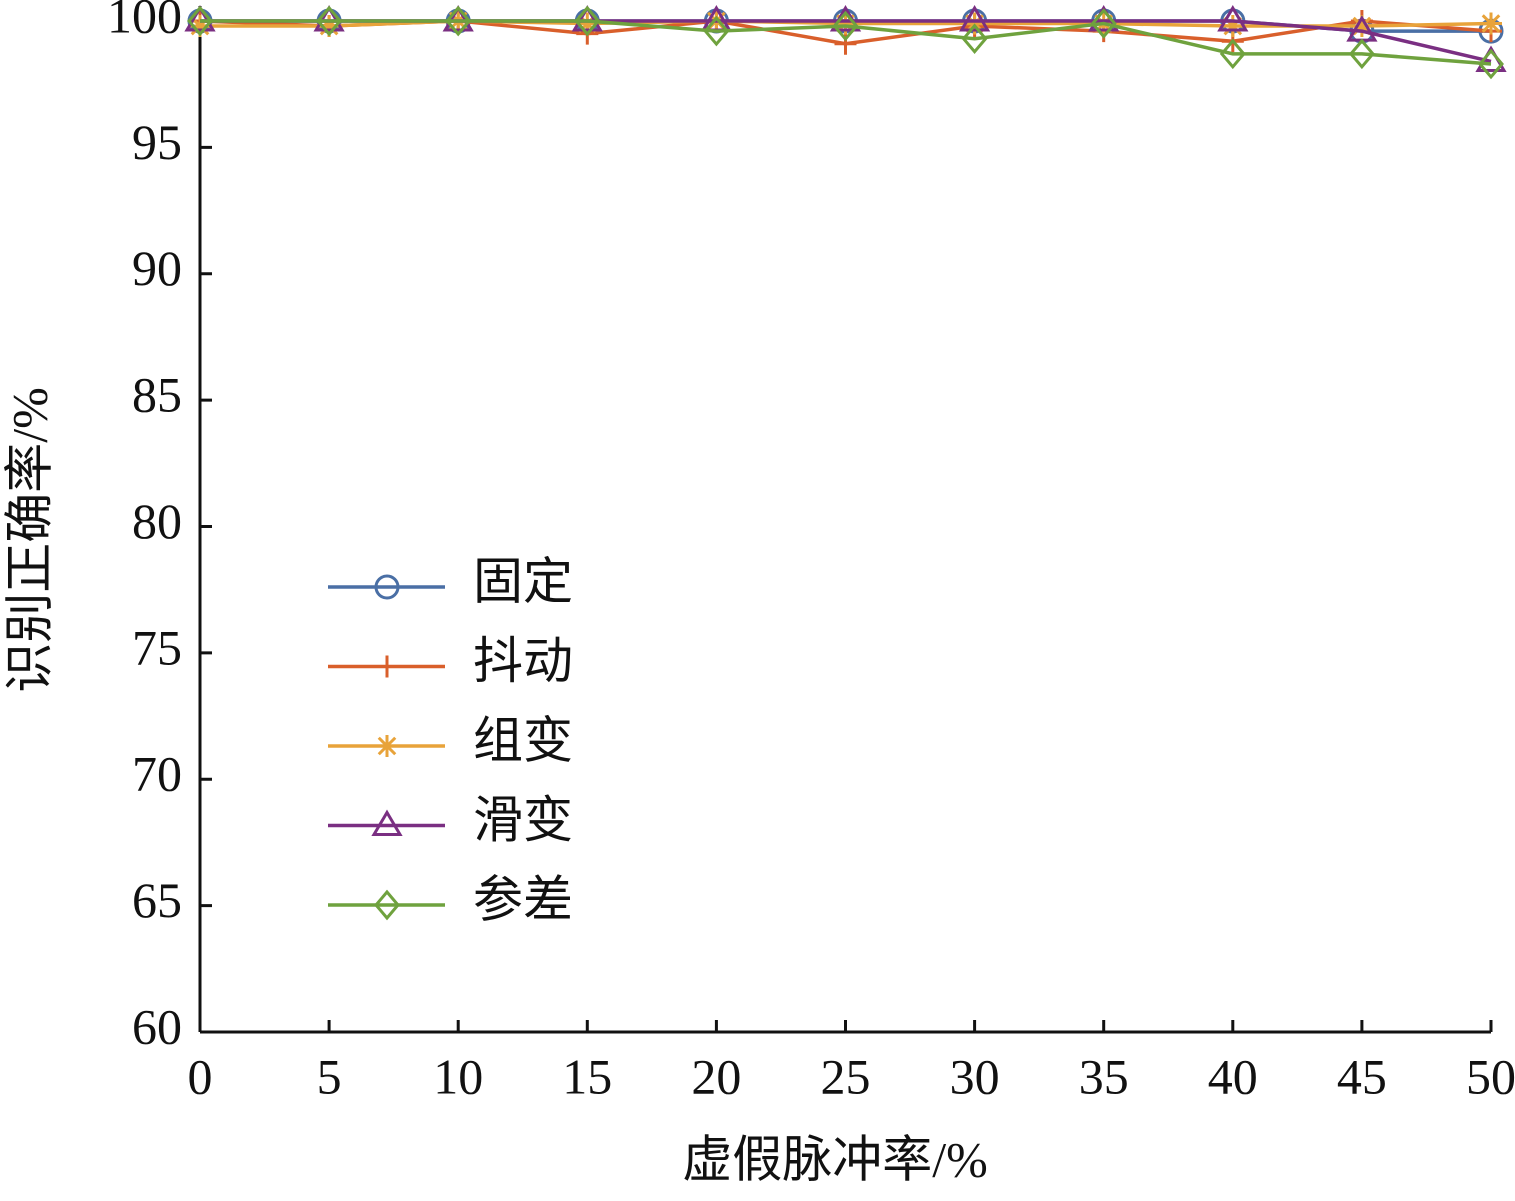  Describe the element at coordinates (157, 647) in the screenshot. I see `y-tick-label: 75` at that location.